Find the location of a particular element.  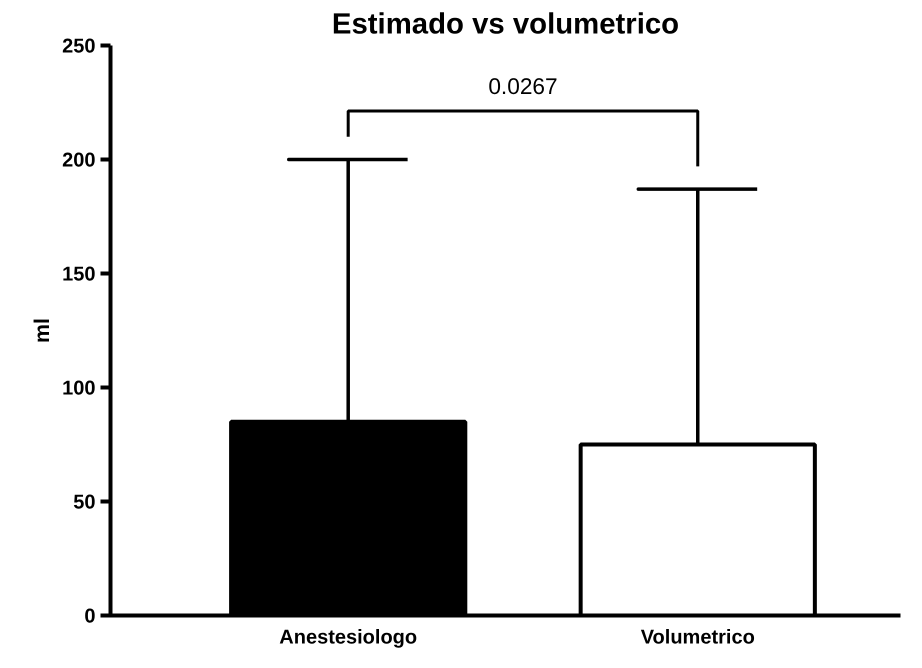

y-tick-label: 200 is located at coordinates (79, 161).